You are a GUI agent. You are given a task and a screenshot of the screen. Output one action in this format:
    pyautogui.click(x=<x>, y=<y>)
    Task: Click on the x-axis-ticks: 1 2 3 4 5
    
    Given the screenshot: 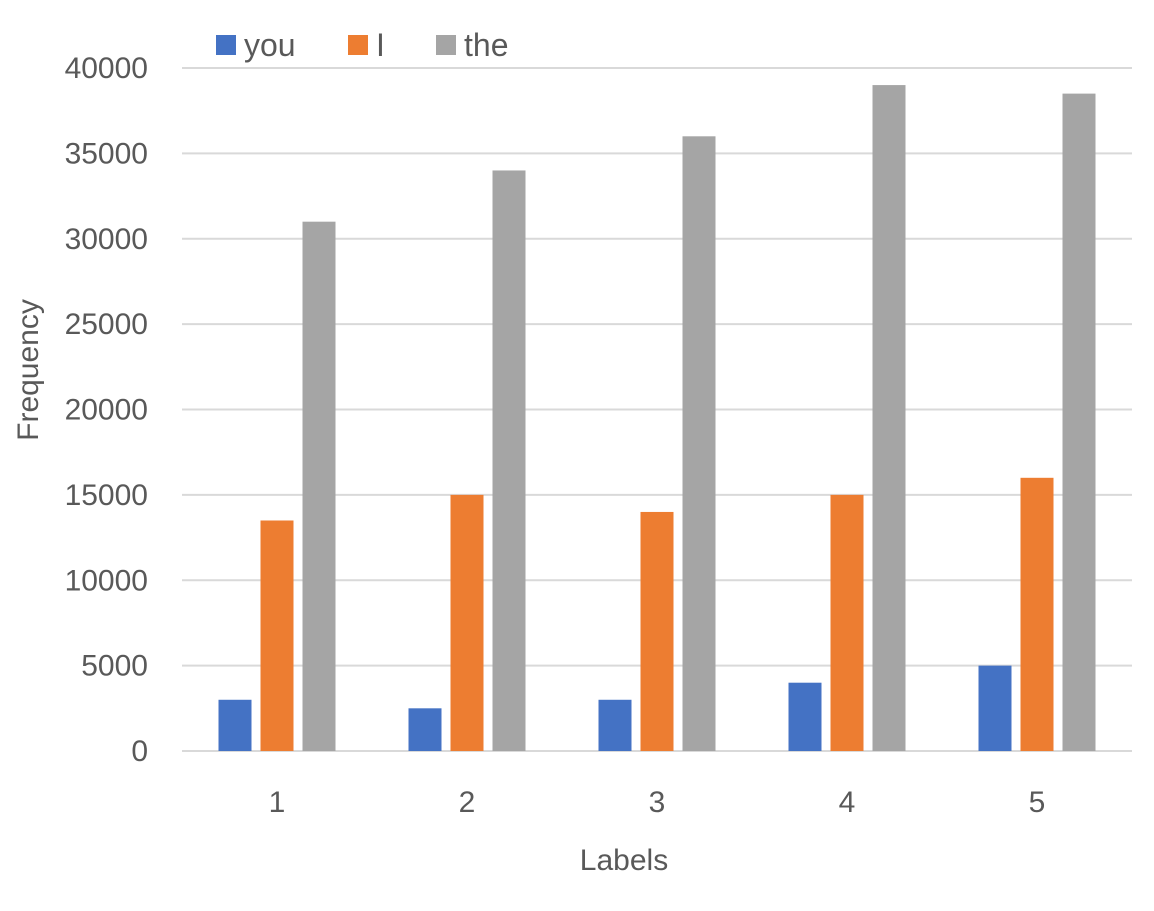 What is the action you would take?
    pyautogui.click(x=657, y=802)
    